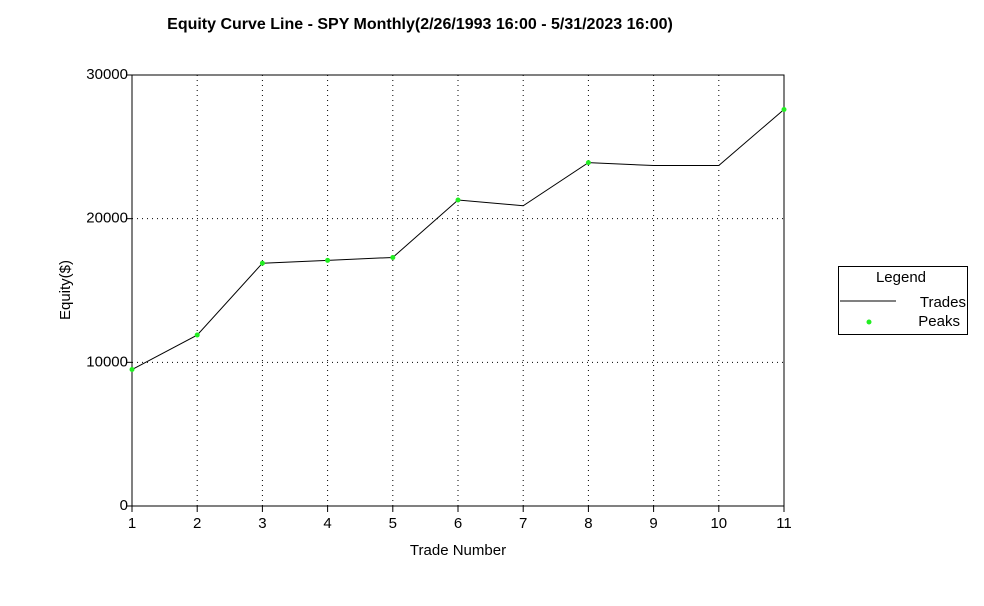 The height and width of the screenshot is (606, 984). What do you see at coordinates (262, 523) in the screenshot?
I see `x-tick-label: 3` at bounding box center [262, 523].